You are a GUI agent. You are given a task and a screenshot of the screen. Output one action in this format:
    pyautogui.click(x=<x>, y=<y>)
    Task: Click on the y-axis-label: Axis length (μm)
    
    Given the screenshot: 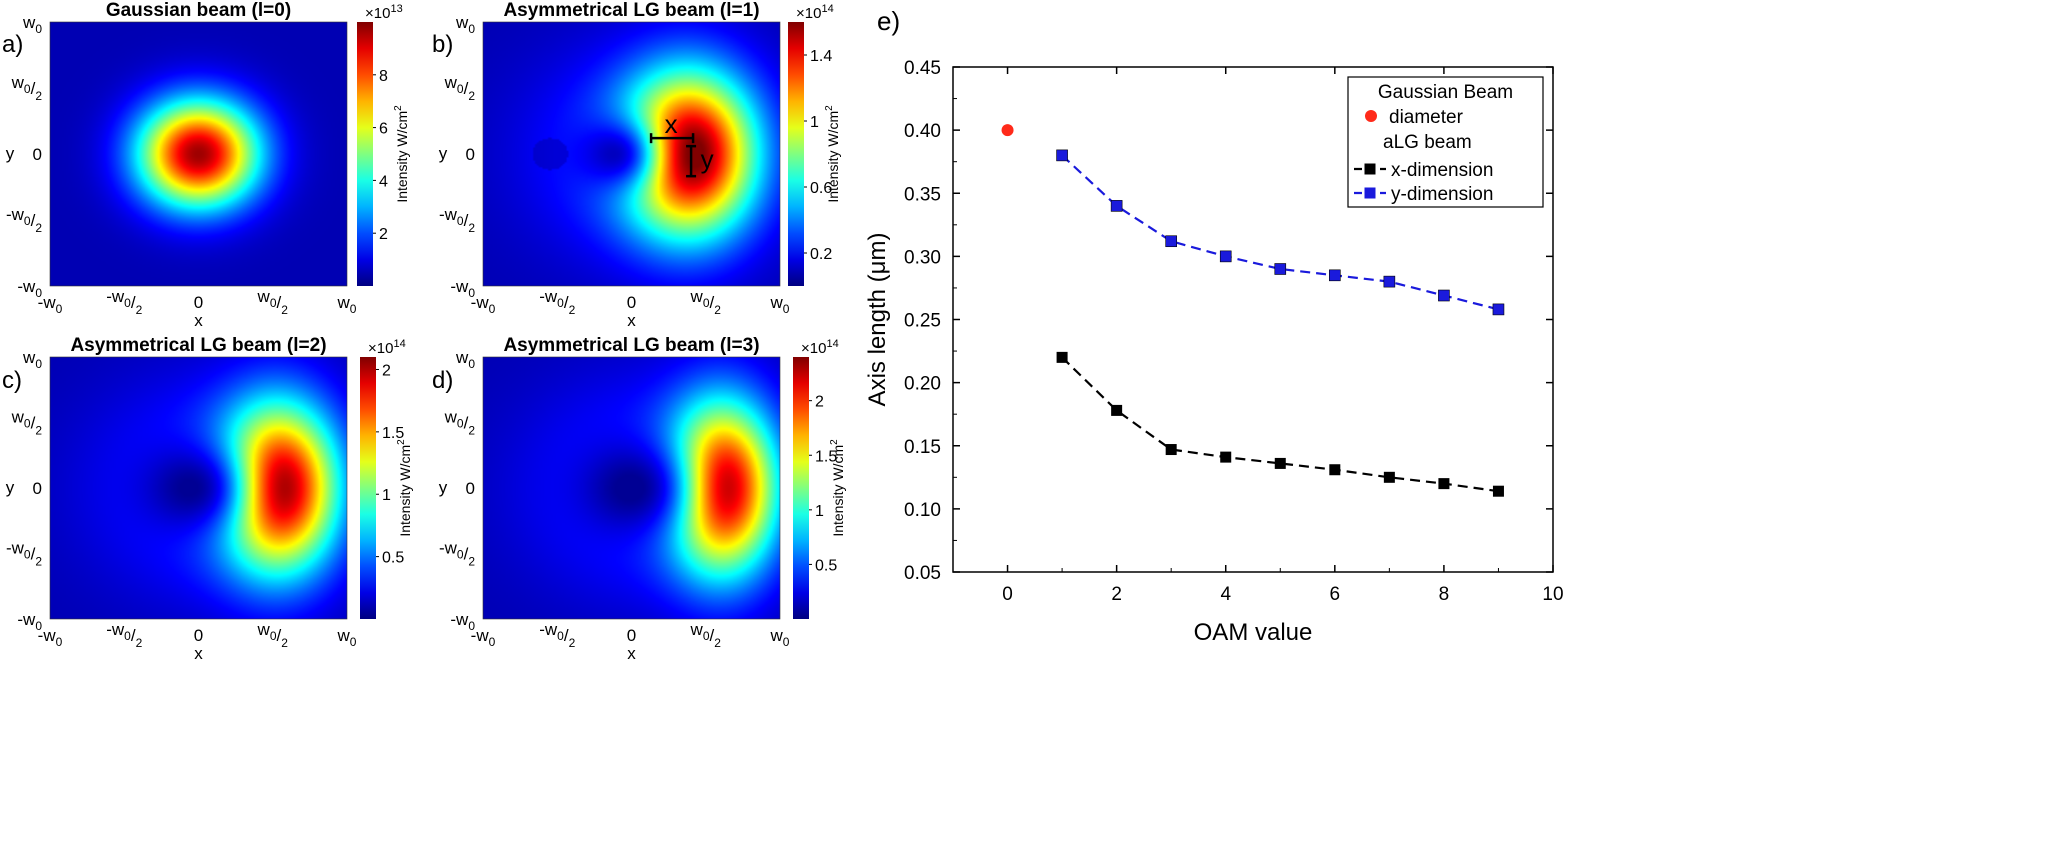 What is the action you would take?
    pyautogui.click(x=877, y=320)
    